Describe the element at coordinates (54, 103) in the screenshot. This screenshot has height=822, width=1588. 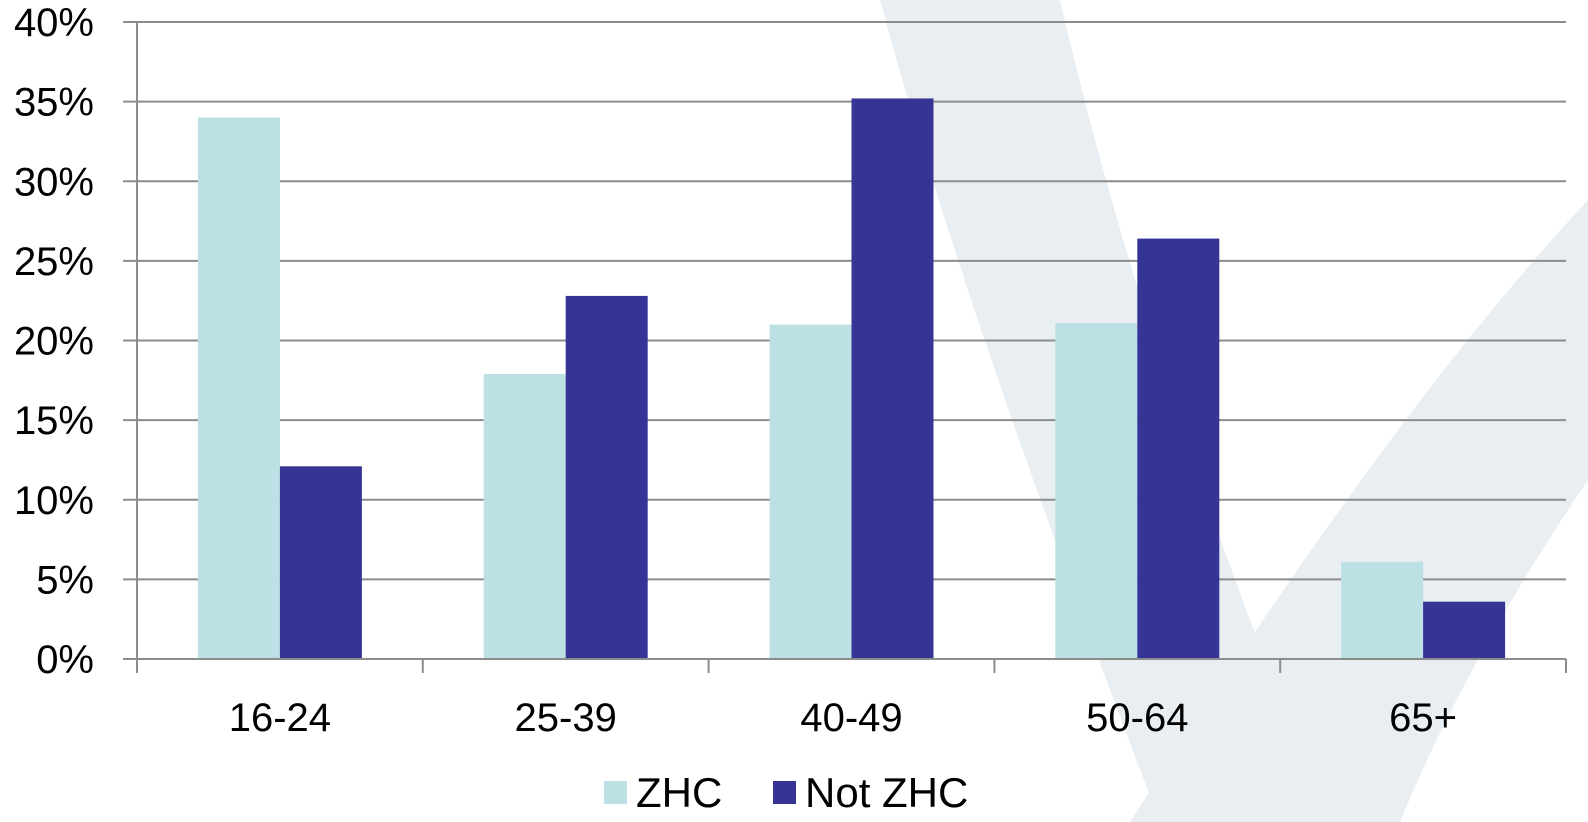
I see `y-tick-label-35: 35%` at that location.